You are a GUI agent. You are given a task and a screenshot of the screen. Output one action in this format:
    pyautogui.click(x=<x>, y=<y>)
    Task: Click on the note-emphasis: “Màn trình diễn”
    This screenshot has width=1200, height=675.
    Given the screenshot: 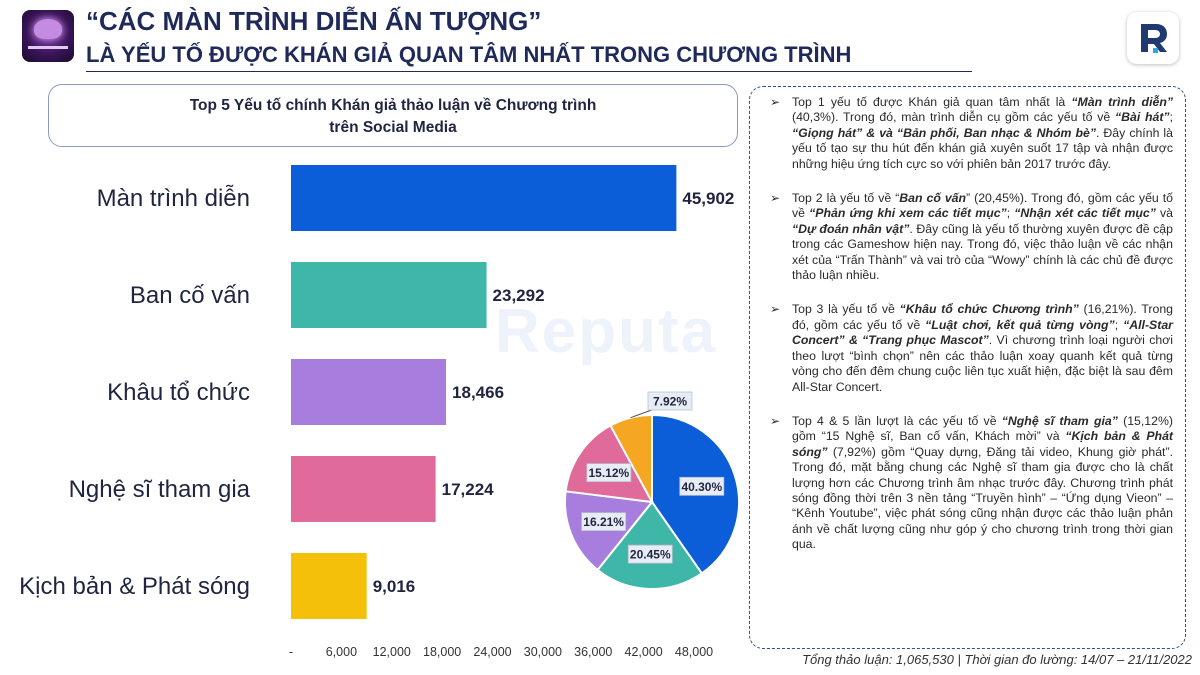 What is the action you would take?
    pyautogui.click(x=1122, y=102)
    